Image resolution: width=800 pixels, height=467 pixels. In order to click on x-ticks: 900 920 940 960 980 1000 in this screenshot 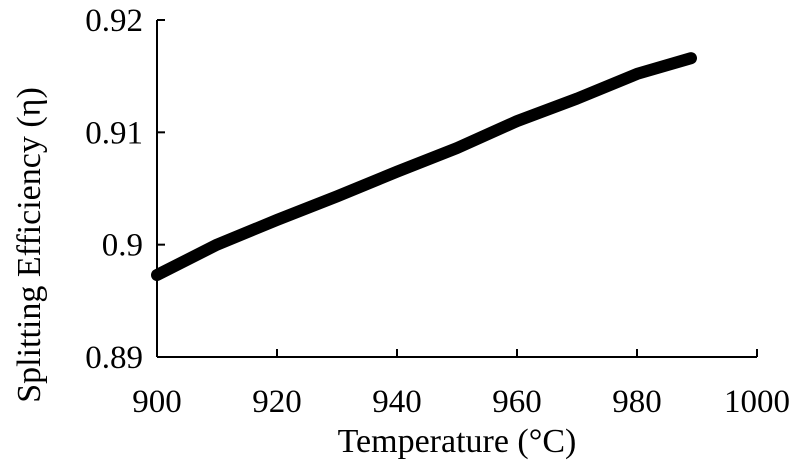, I will do `click(461, 384)`.